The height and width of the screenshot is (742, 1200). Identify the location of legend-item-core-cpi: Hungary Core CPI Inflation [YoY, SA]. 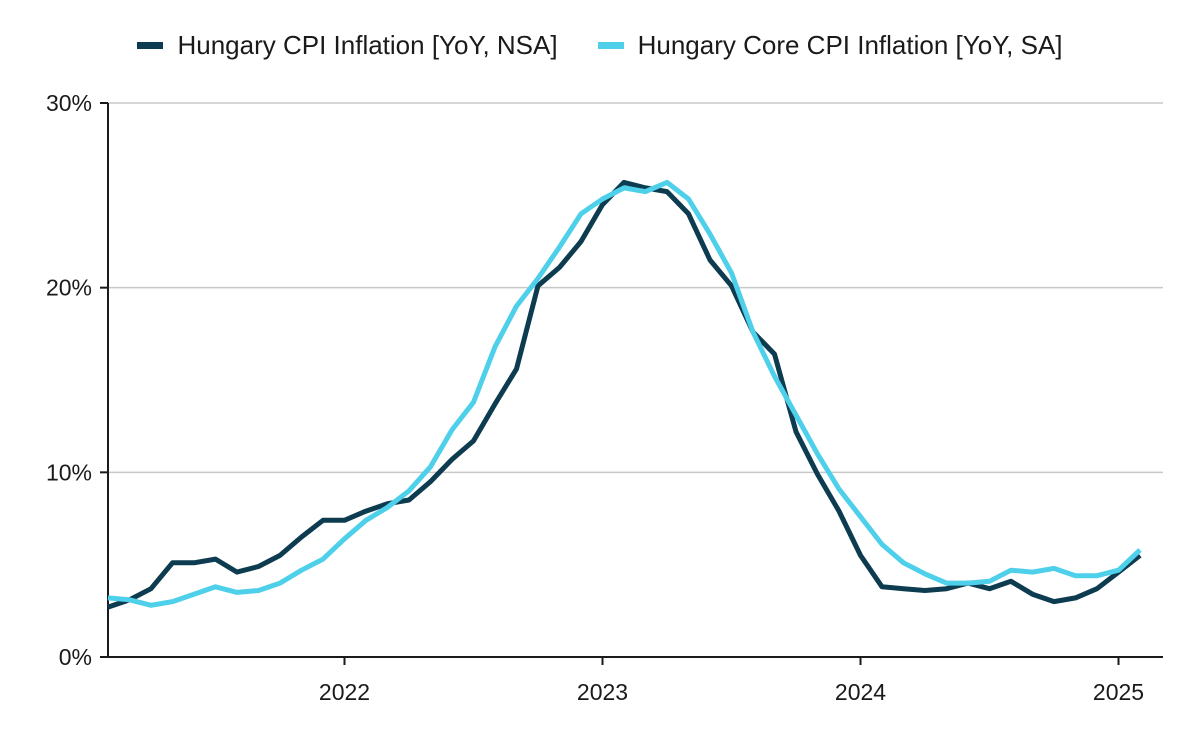
(830, 45).